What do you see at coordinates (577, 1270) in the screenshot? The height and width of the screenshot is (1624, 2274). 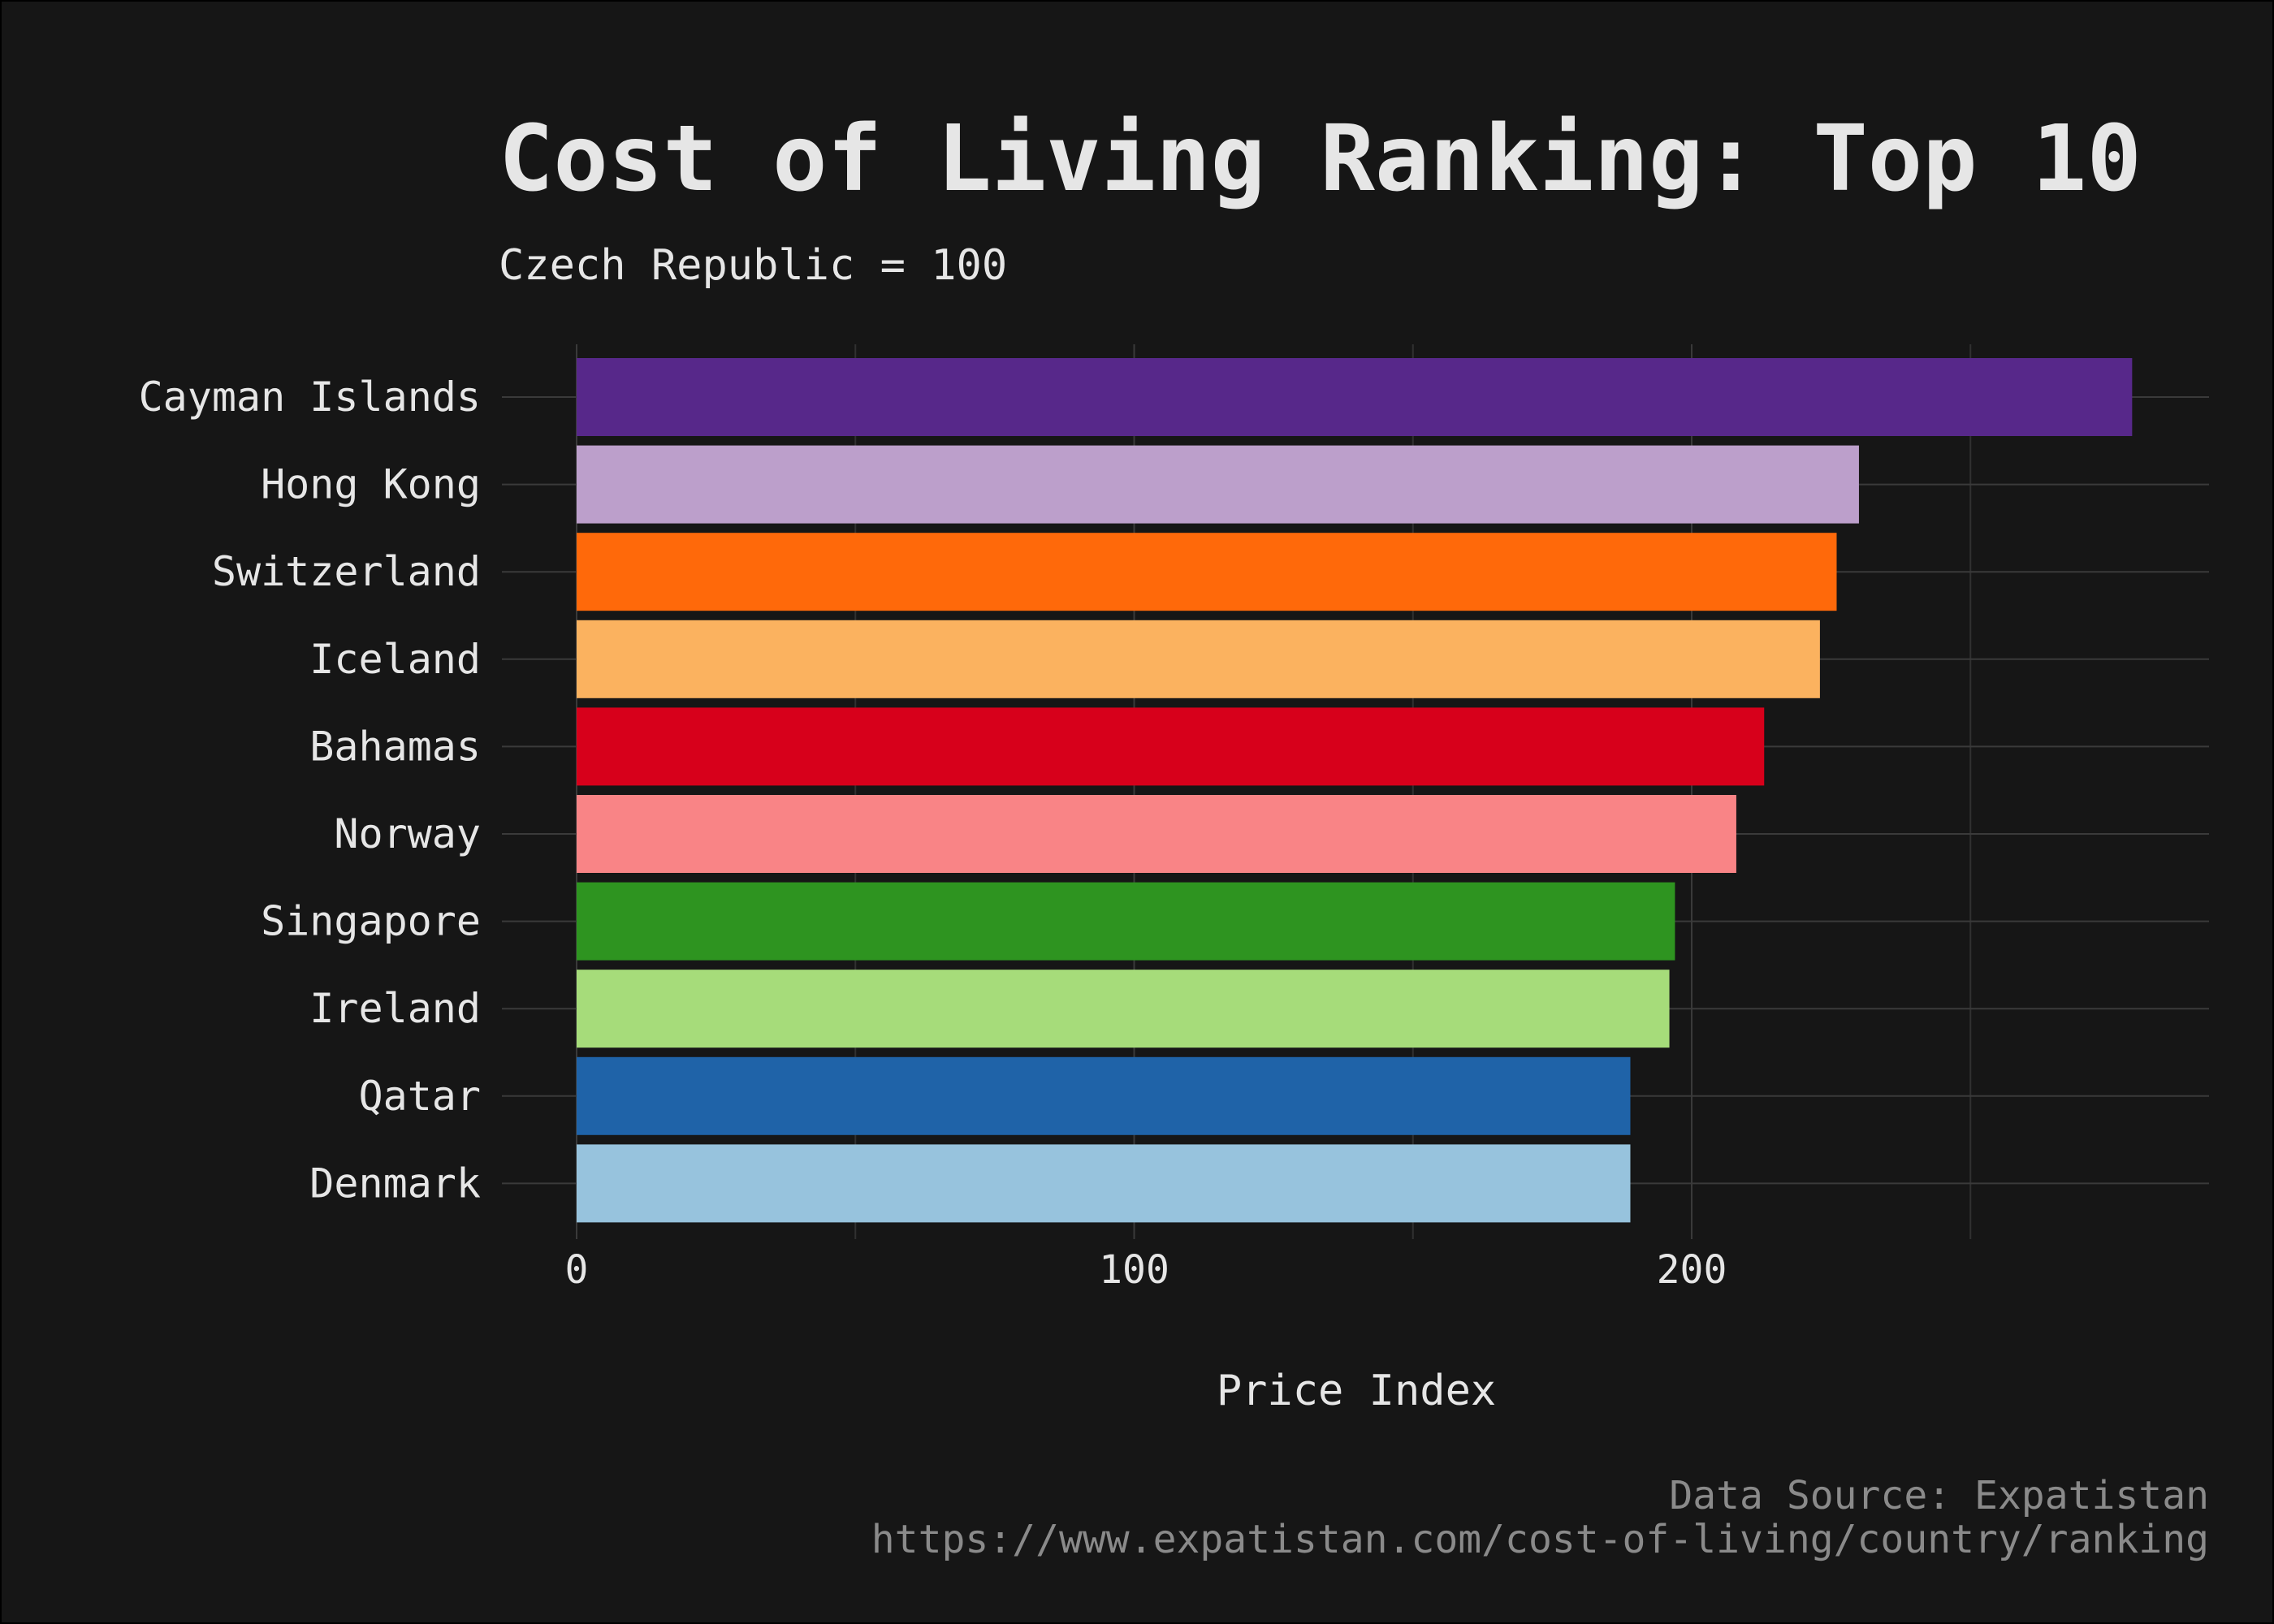 I see `x-tick-label: 0` at bounding box center [577, 1270].